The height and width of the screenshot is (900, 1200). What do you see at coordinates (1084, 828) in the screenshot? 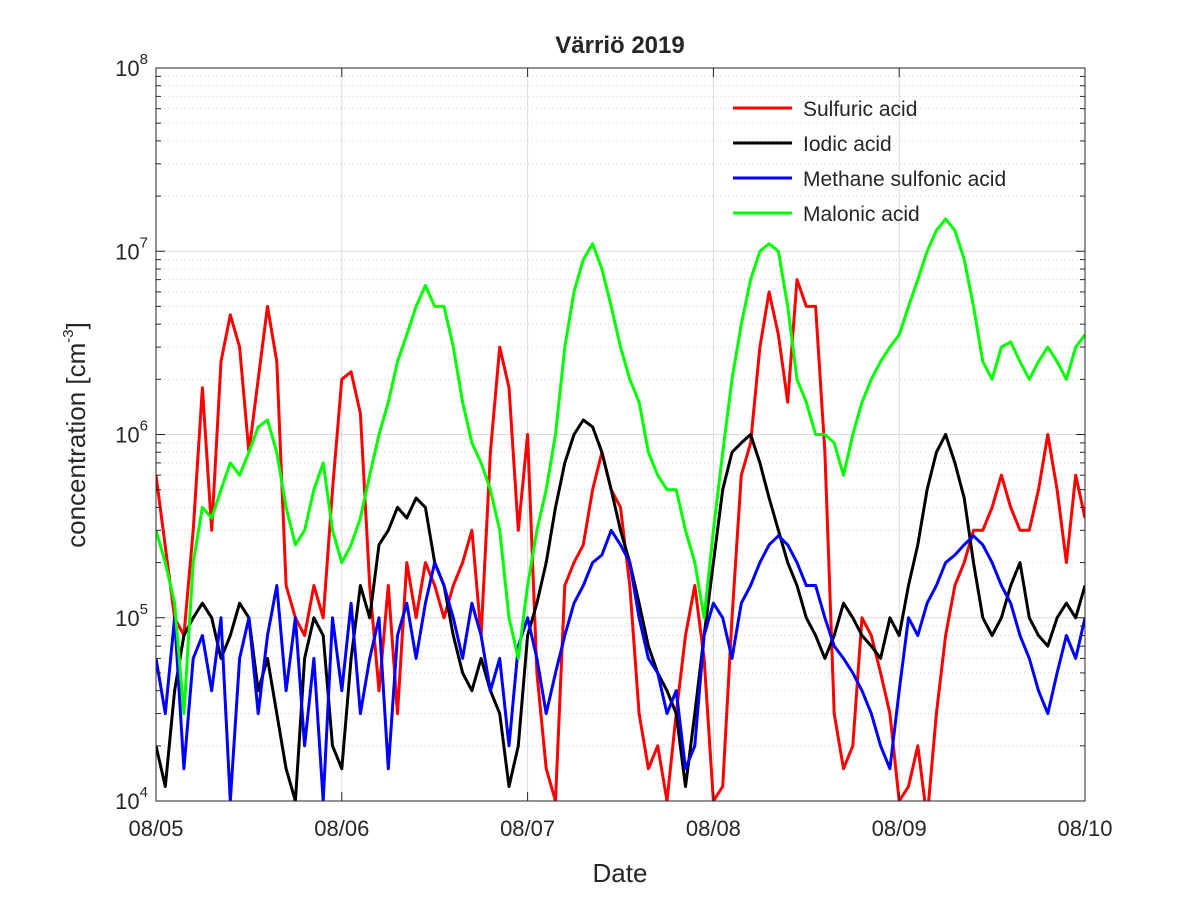
I see `x-tick-label: 08/10` at bounding box center [1084, 828].